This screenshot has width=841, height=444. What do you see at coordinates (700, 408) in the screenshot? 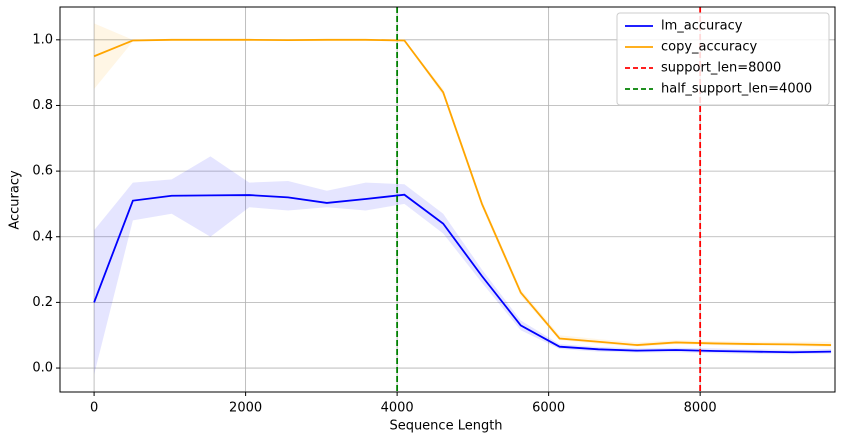
I see `x-tick-label: 8000` at bounding box center [700, 408].